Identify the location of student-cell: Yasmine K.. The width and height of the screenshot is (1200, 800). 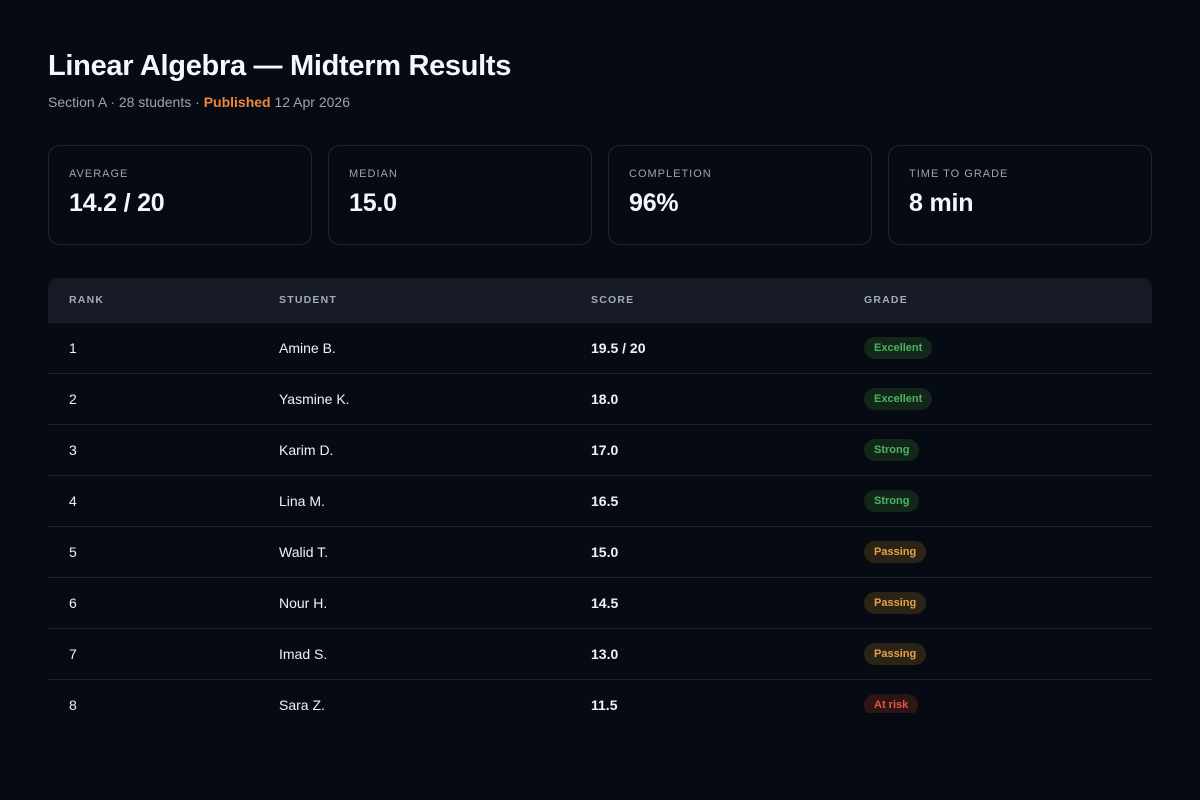
(314, 398).